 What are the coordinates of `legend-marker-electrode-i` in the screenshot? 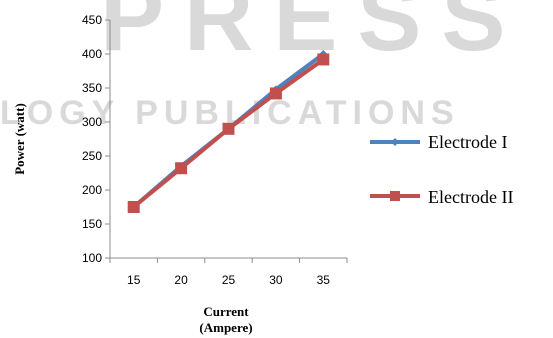 It's located at (395, 142).